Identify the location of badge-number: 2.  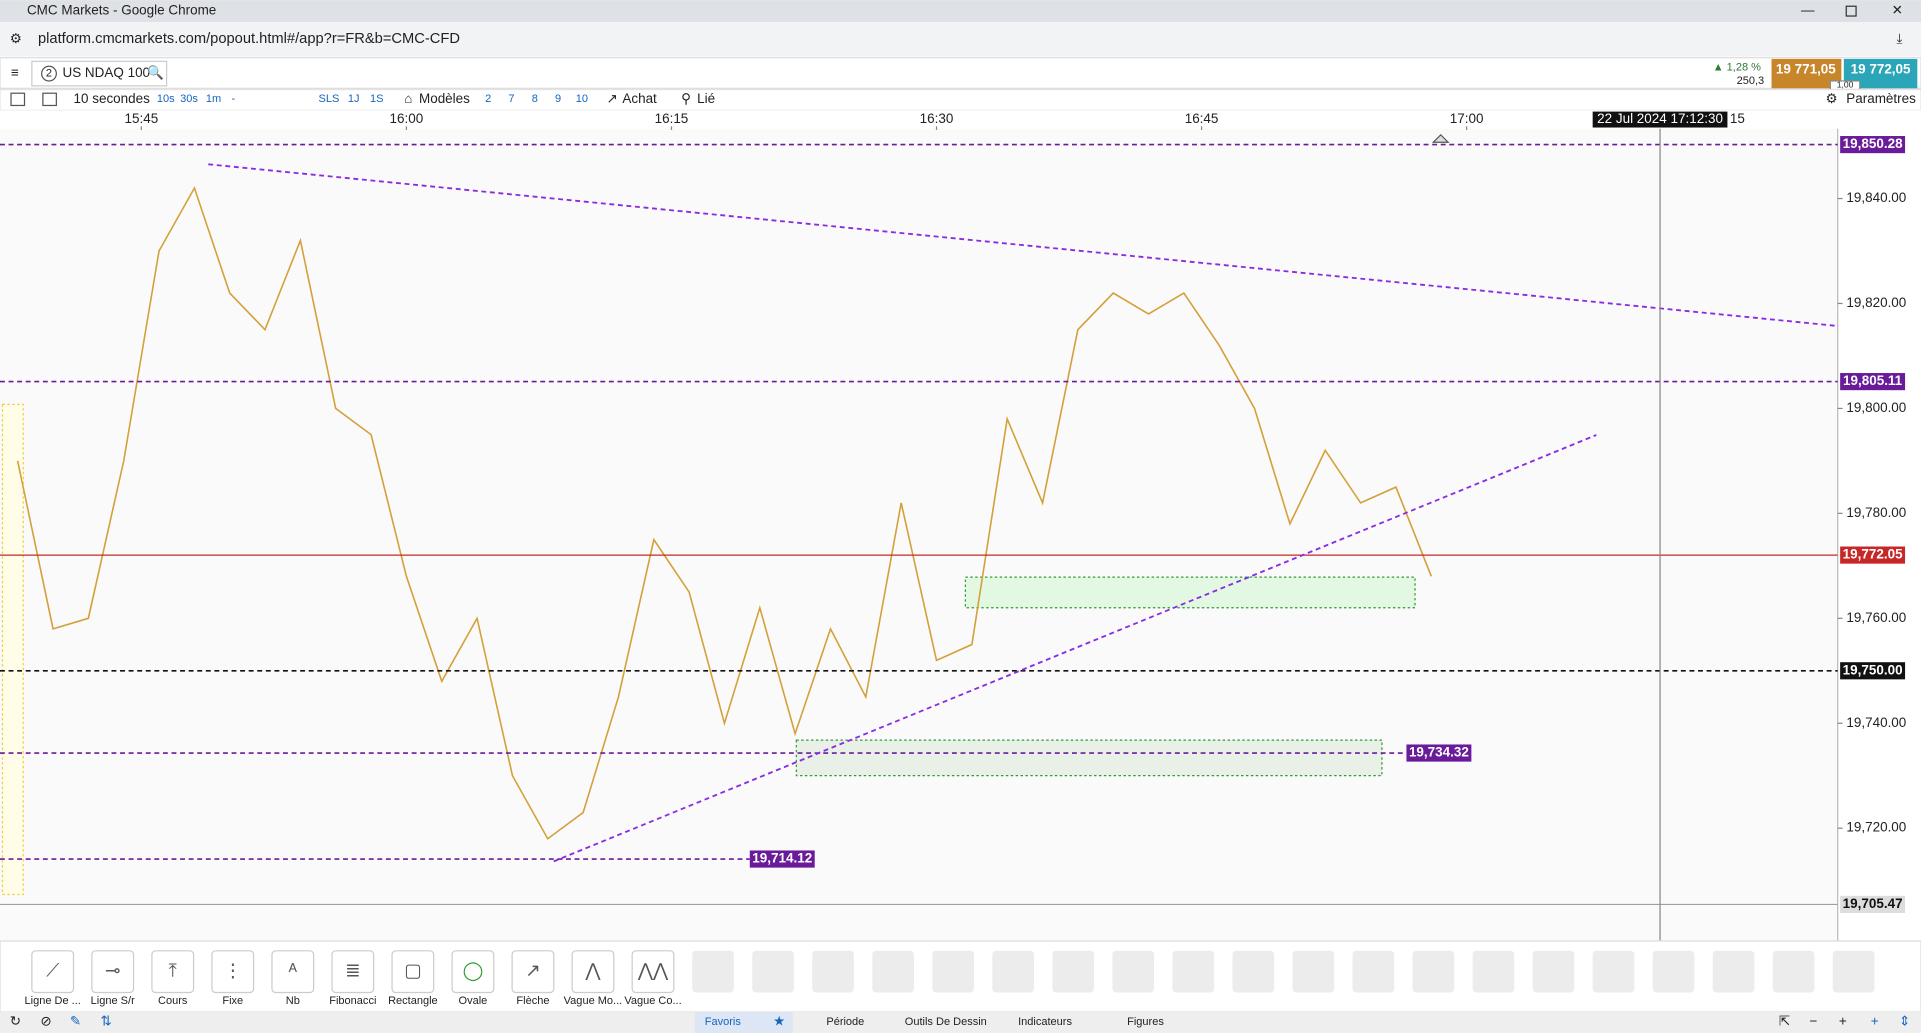
(49, 74).